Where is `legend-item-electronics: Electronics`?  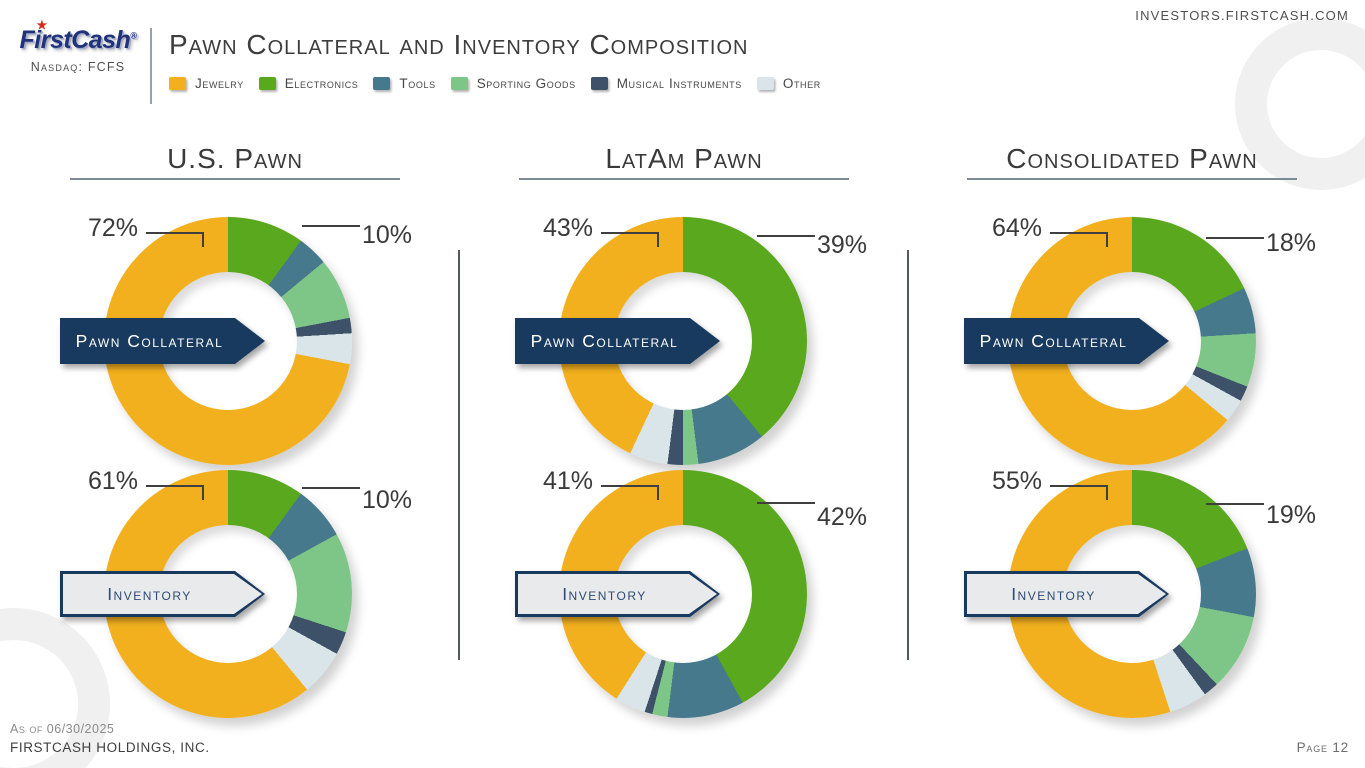 legend-item-electronics: Electronics is located at coordinates (308, 83).